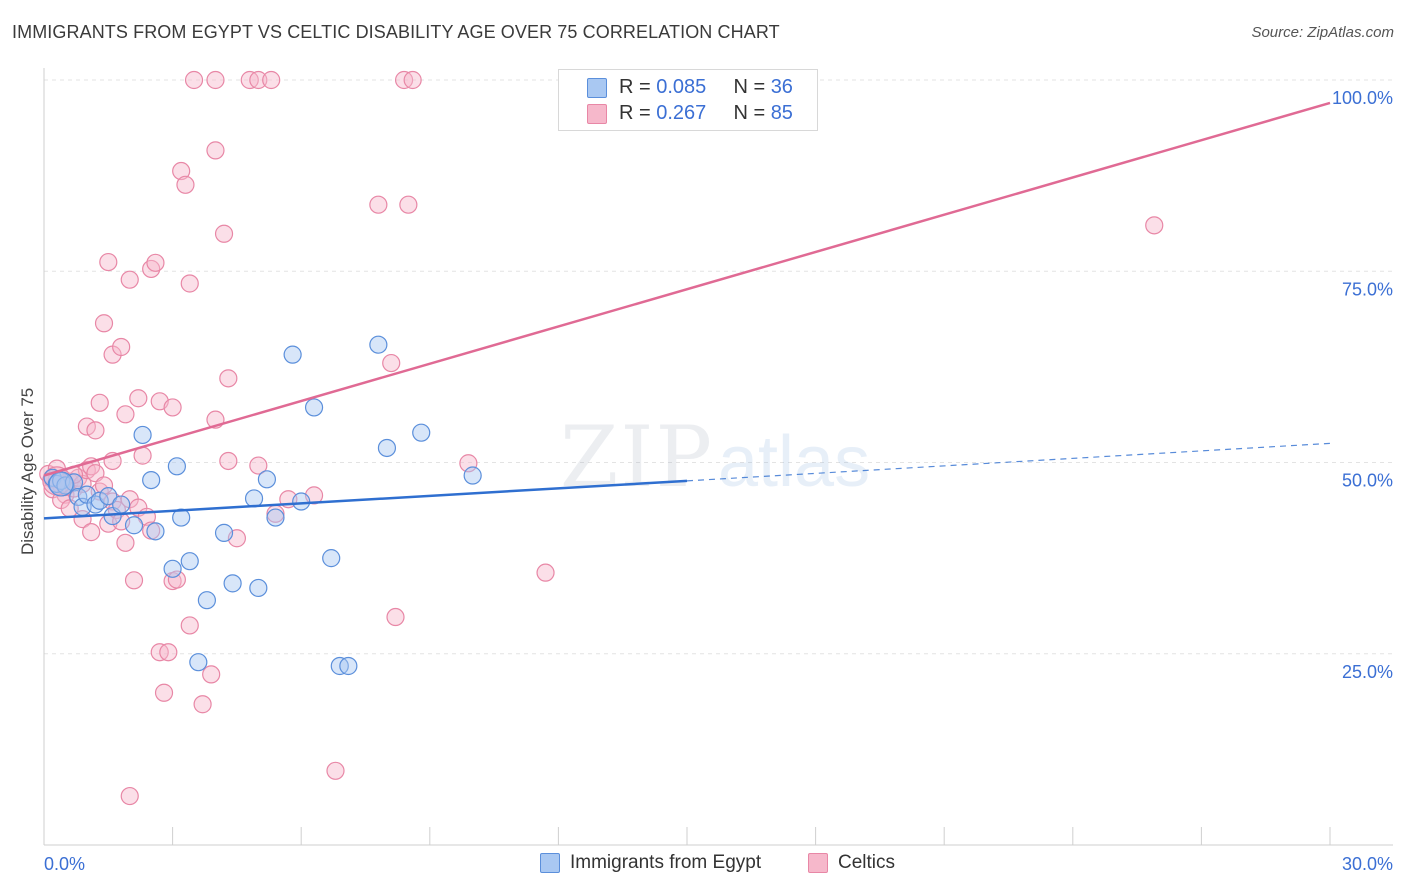  What do you see at coordinates (867, 862) in the screenshot?
I see `legend-label-celtics: Celtics` at bounding box center [867, 862].